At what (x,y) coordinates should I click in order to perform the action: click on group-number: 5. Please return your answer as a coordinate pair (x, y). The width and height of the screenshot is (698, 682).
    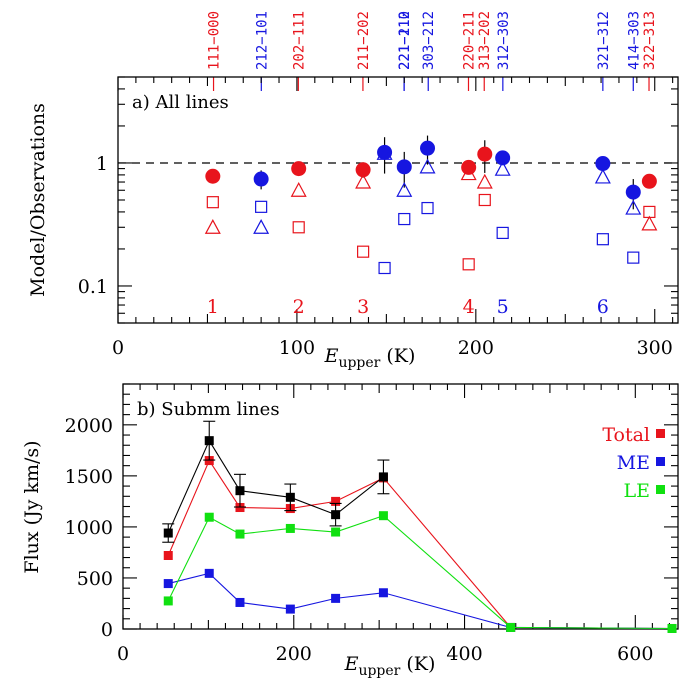
    Looking at the image, I should click on (503, 307).